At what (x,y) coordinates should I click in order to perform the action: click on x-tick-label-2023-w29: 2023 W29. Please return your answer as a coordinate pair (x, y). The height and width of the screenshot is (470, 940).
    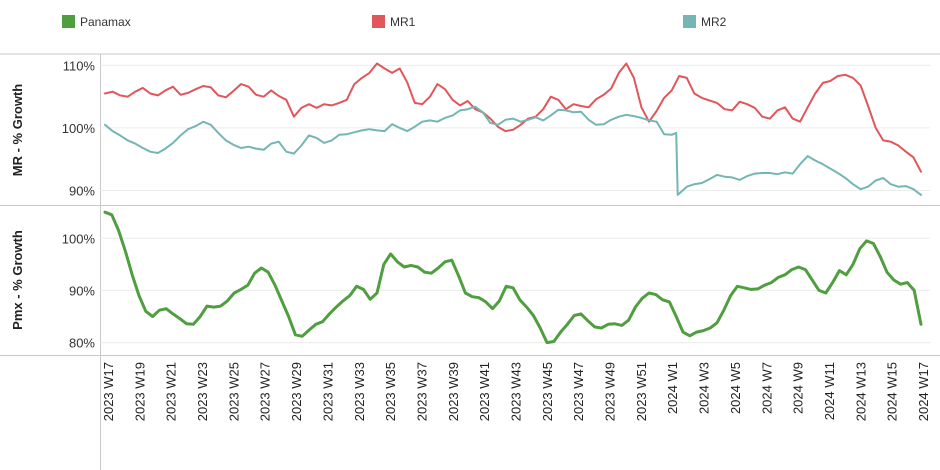
    Looking at the image, I should click on (296, 391).